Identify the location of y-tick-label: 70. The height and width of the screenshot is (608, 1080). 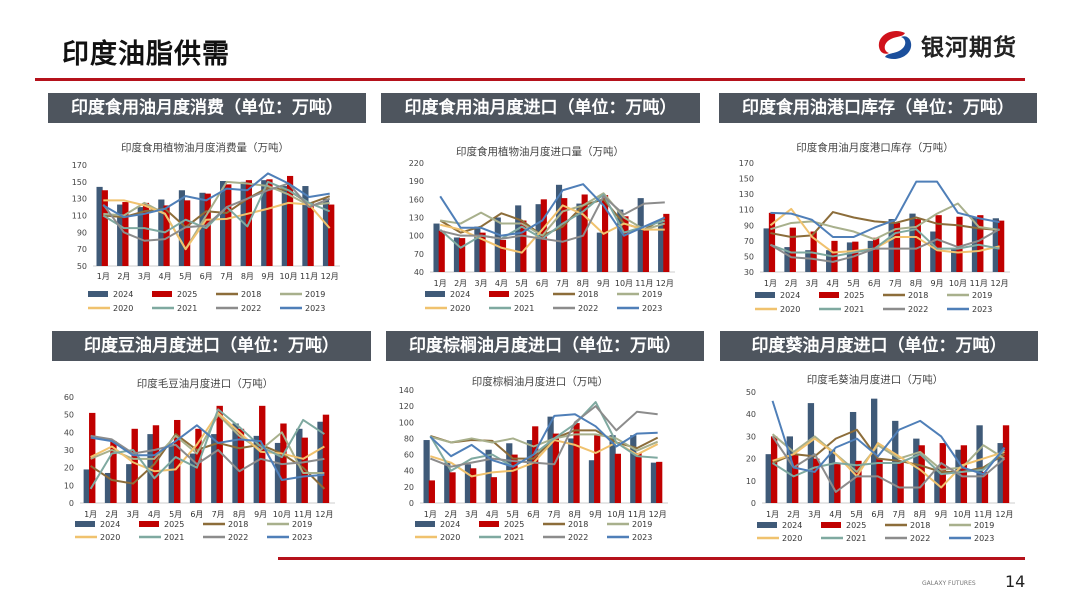
(419, 254).